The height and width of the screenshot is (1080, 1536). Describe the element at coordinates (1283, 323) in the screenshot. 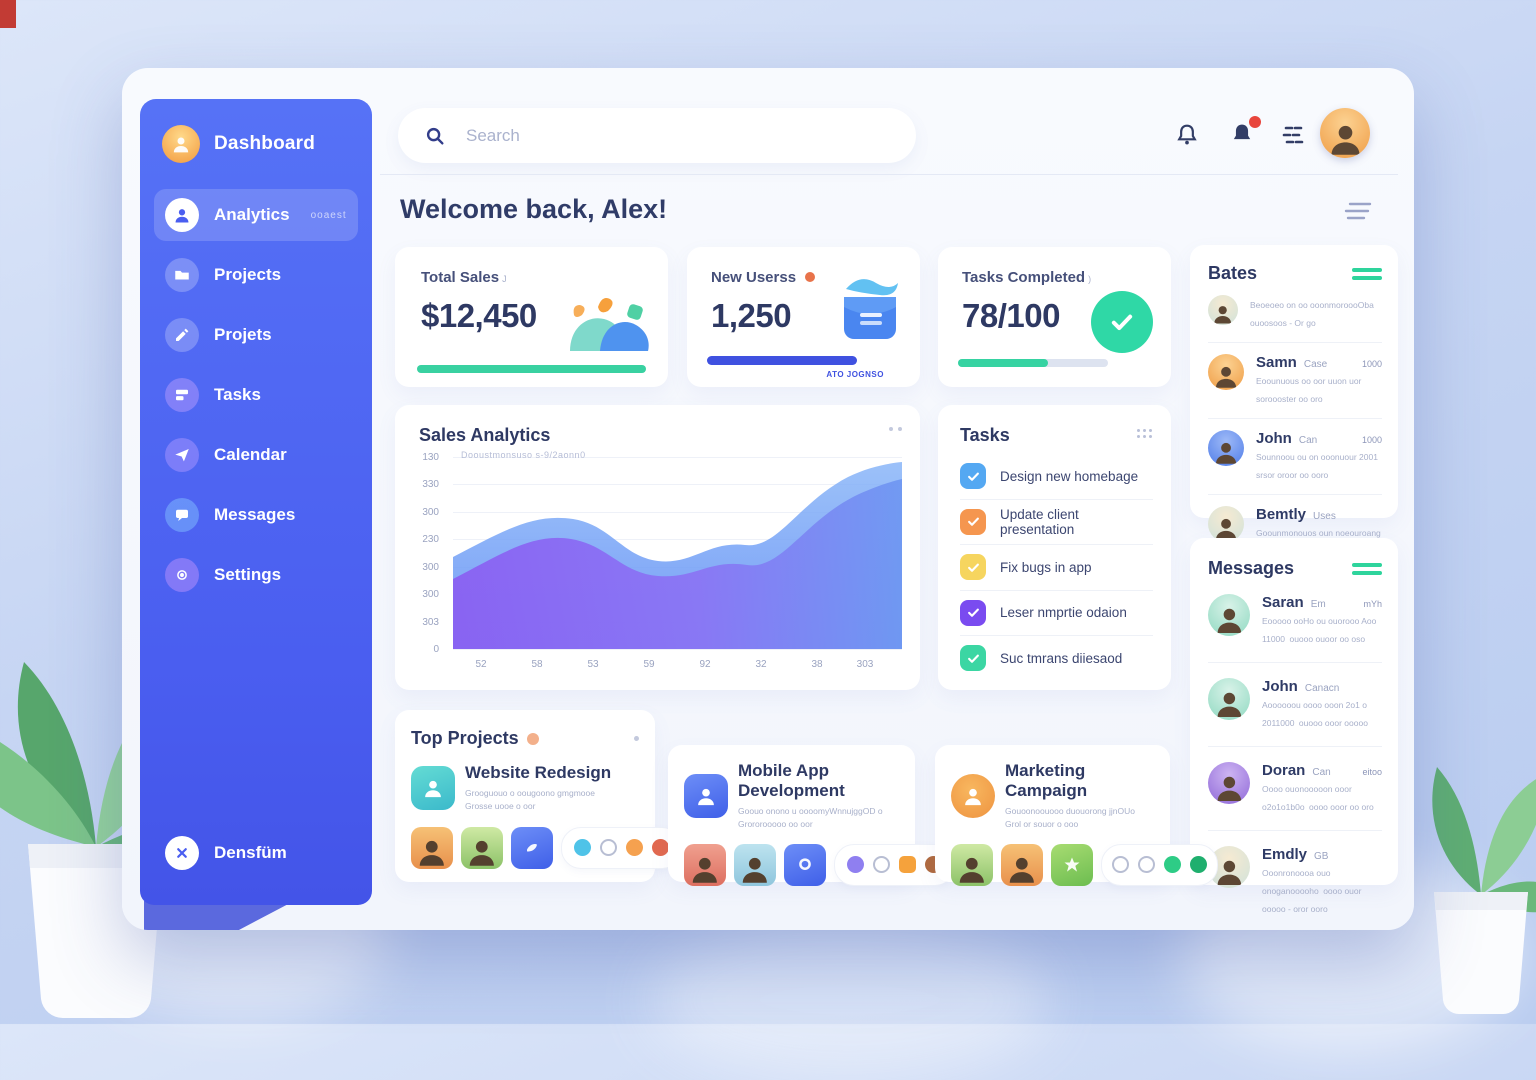

I see `row-desc: ouoosoos - Or go` at that location.